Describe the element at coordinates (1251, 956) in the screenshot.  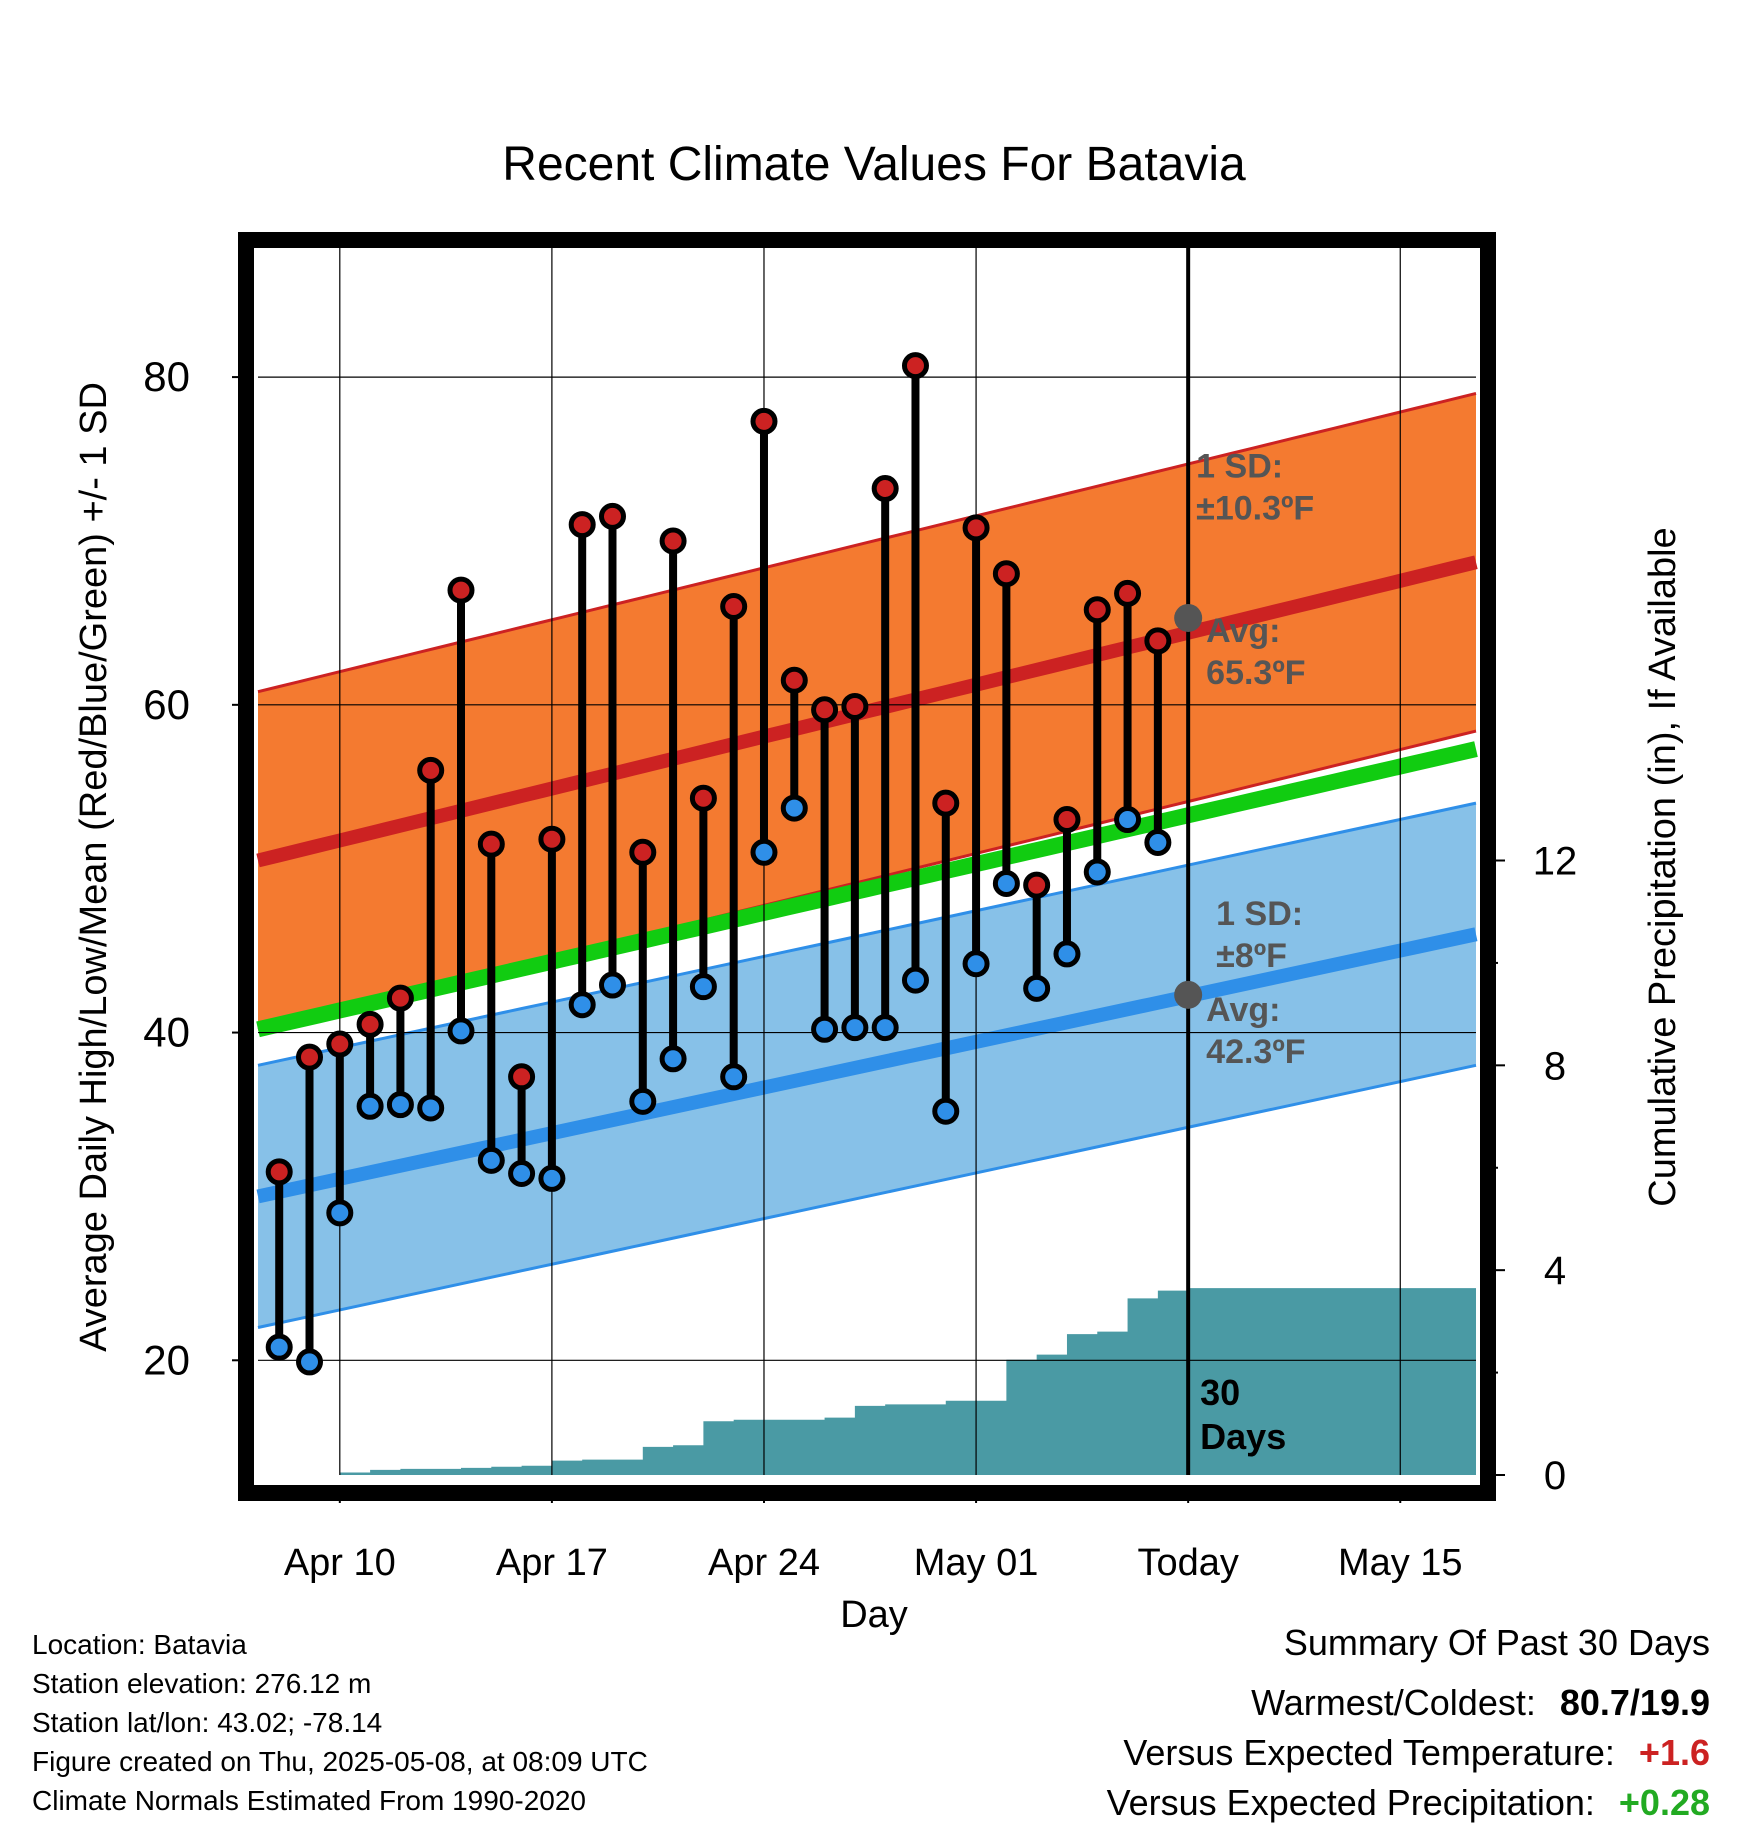
I see `low-sd-value: ±8ºF` at that location.